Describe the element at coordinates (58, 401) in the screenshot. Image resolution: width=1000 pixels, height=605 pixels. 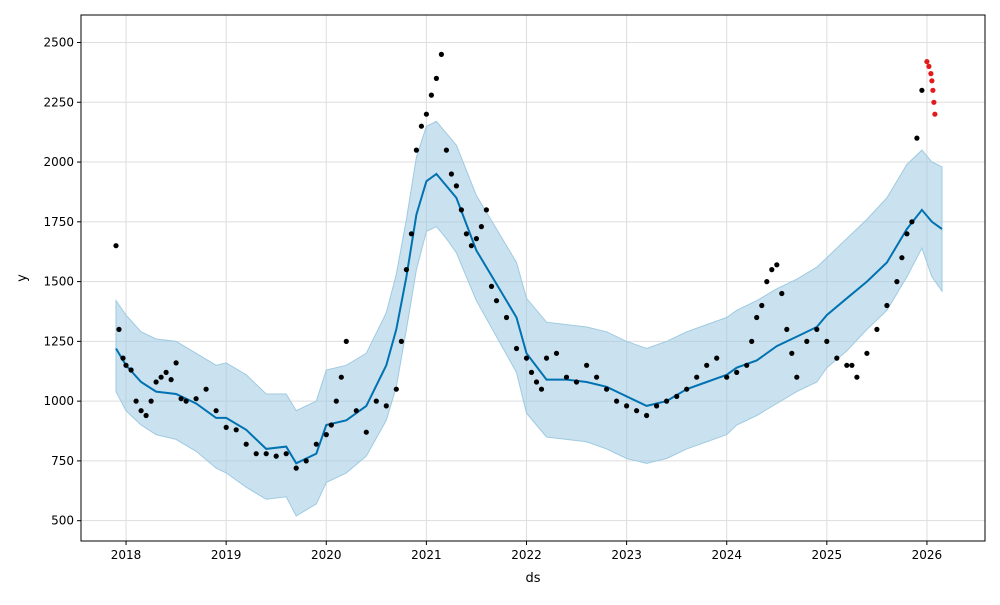
I see `y-tick-label: 1000` at that location.